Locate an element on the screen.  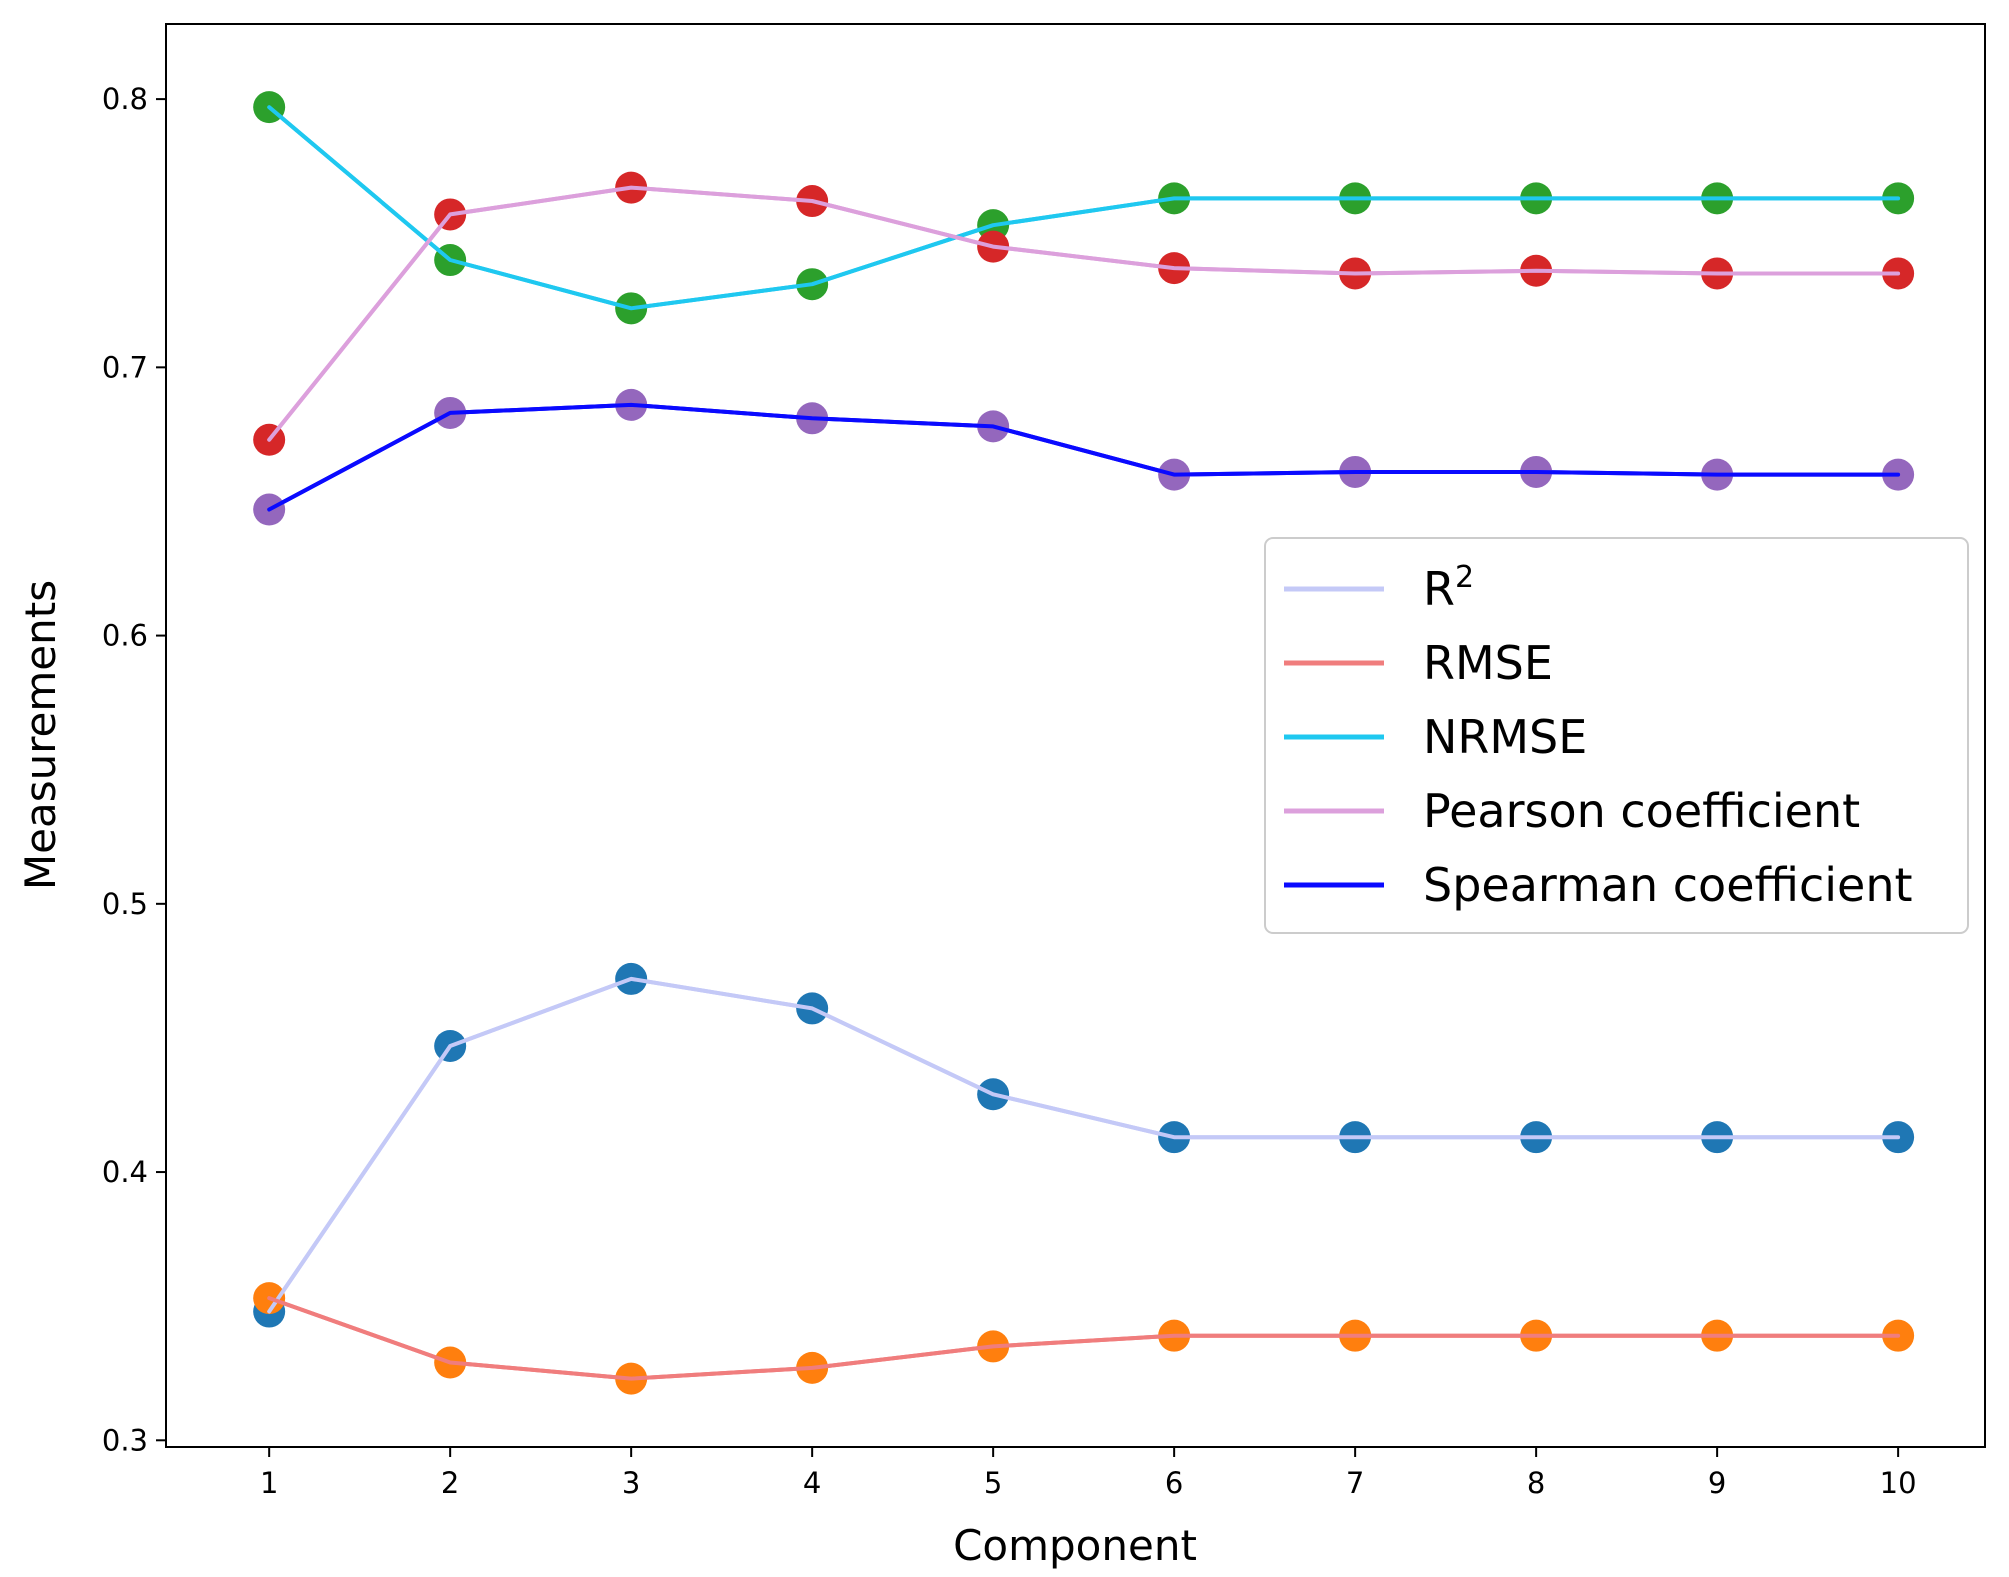
x-tick-label: 4 is located at coordinates (812, 1483).